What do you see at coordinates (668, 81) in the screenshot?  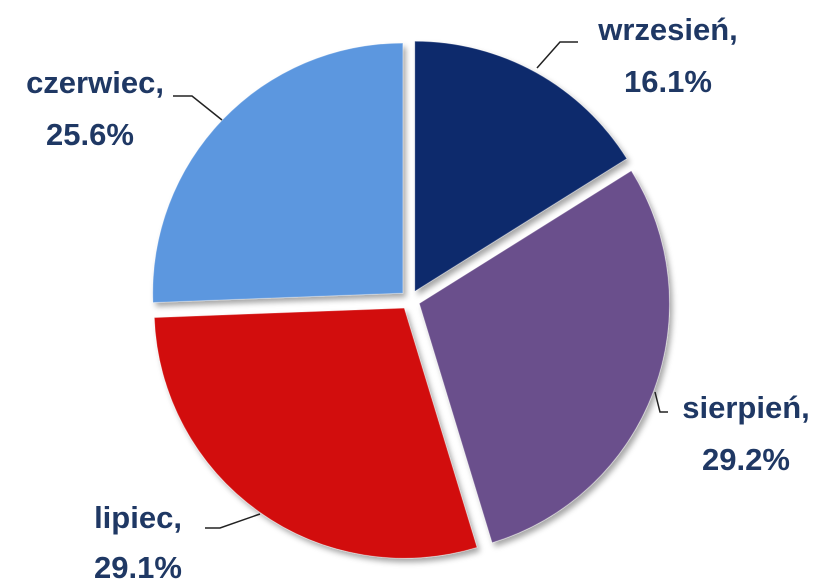 I see `value-label: 16.1%` at bounding box center [668, 81].